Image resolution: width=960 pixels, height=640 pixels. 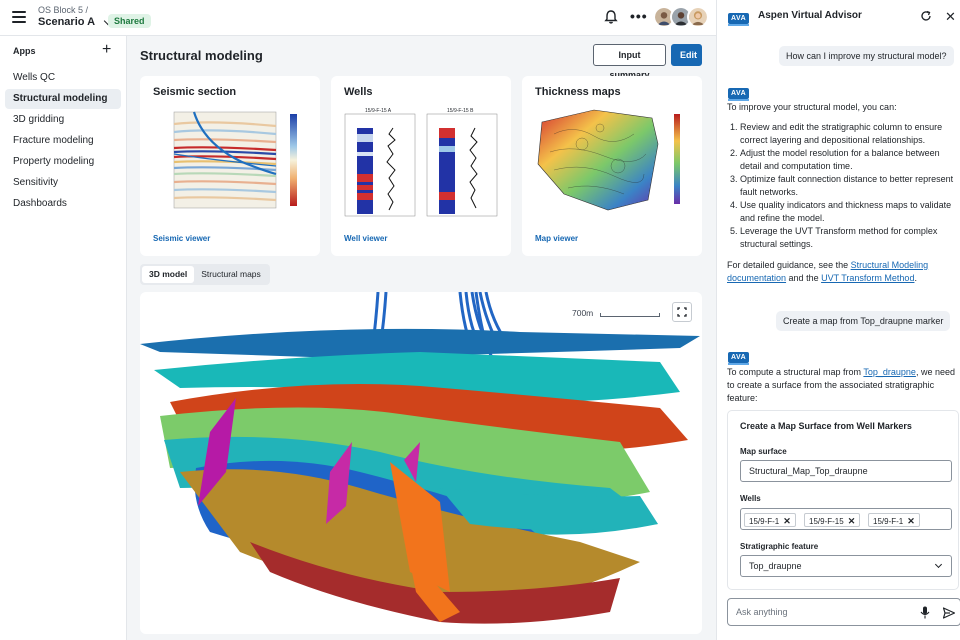 I want to click on strat-feature-select: Top_draupne, so click(x=846, y=566).